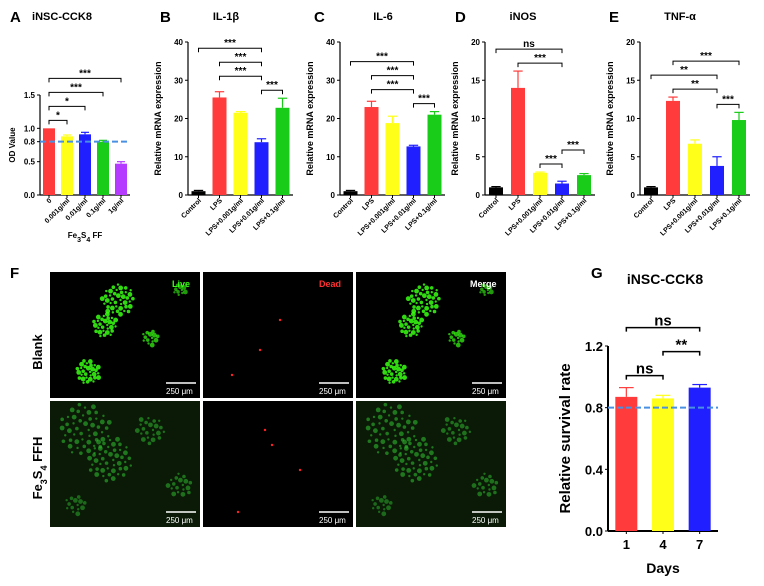 This screenshot has height=586, width=764. I want to click on micrograph-fe3s4-live, so click(125, 464).